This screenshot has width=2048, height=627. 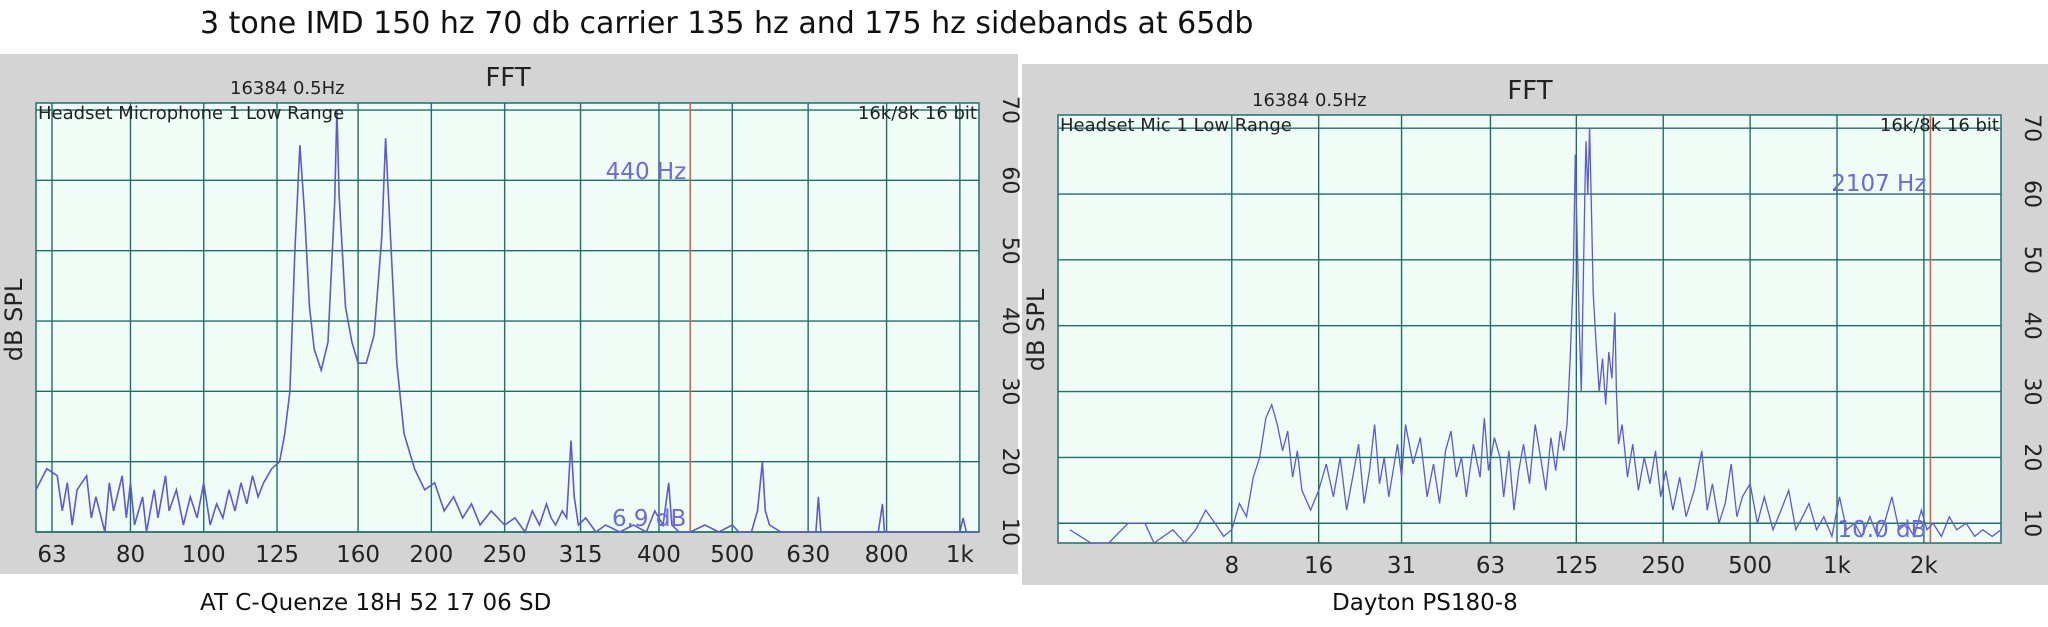 What do you see at coordinates (1401, 566) in the screenshot?
I see `x-tick-label: 31` at bounding box center [1401, 566].